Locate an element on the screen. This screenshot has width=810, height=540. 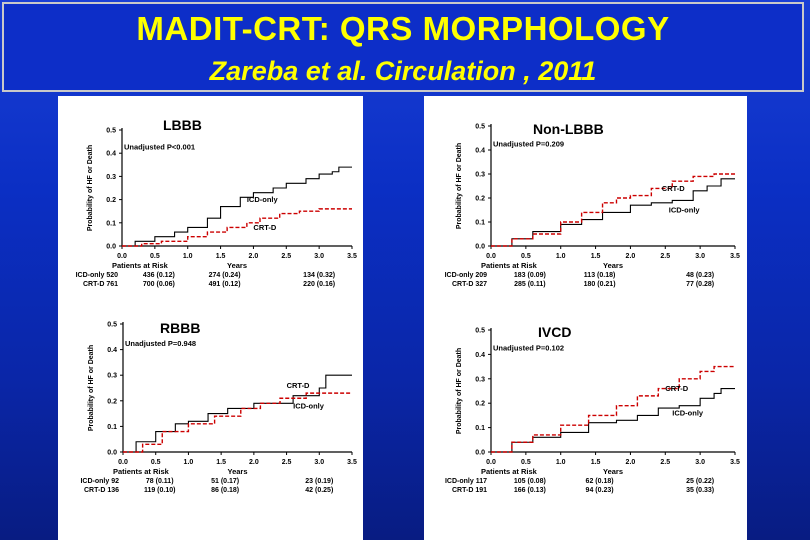
chart-title: RBBB is located at coordinates (180, 328).